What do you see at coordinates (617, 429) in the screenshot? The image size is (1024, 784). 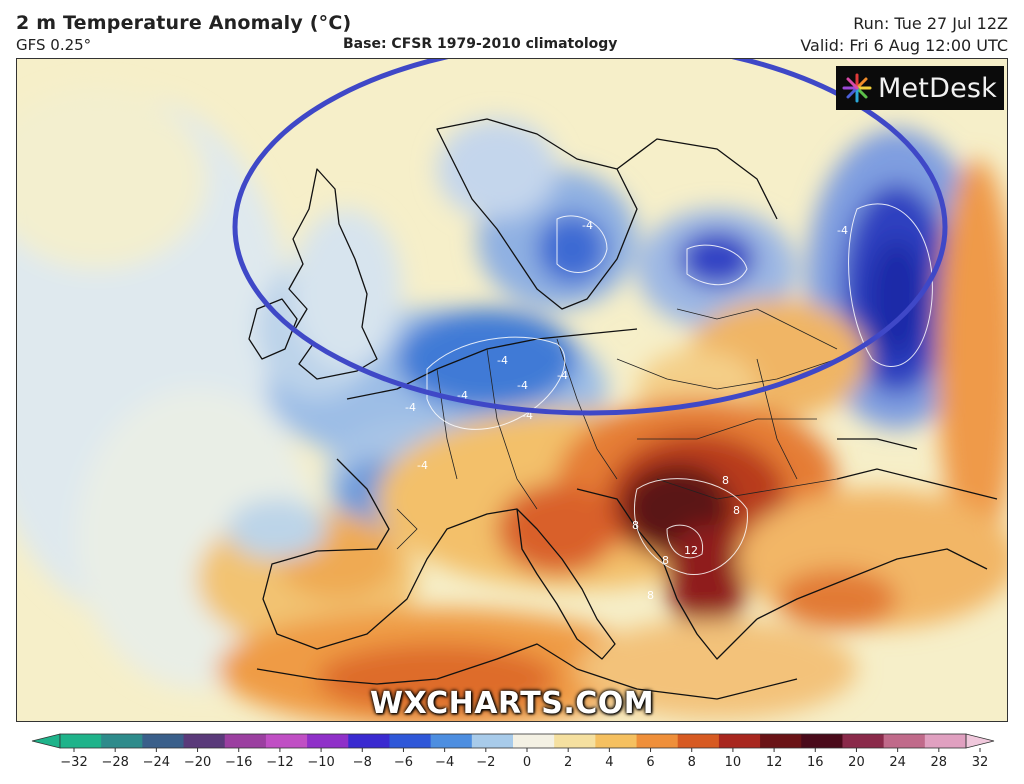 I see `country-borders` at bounding box center [617, 429].